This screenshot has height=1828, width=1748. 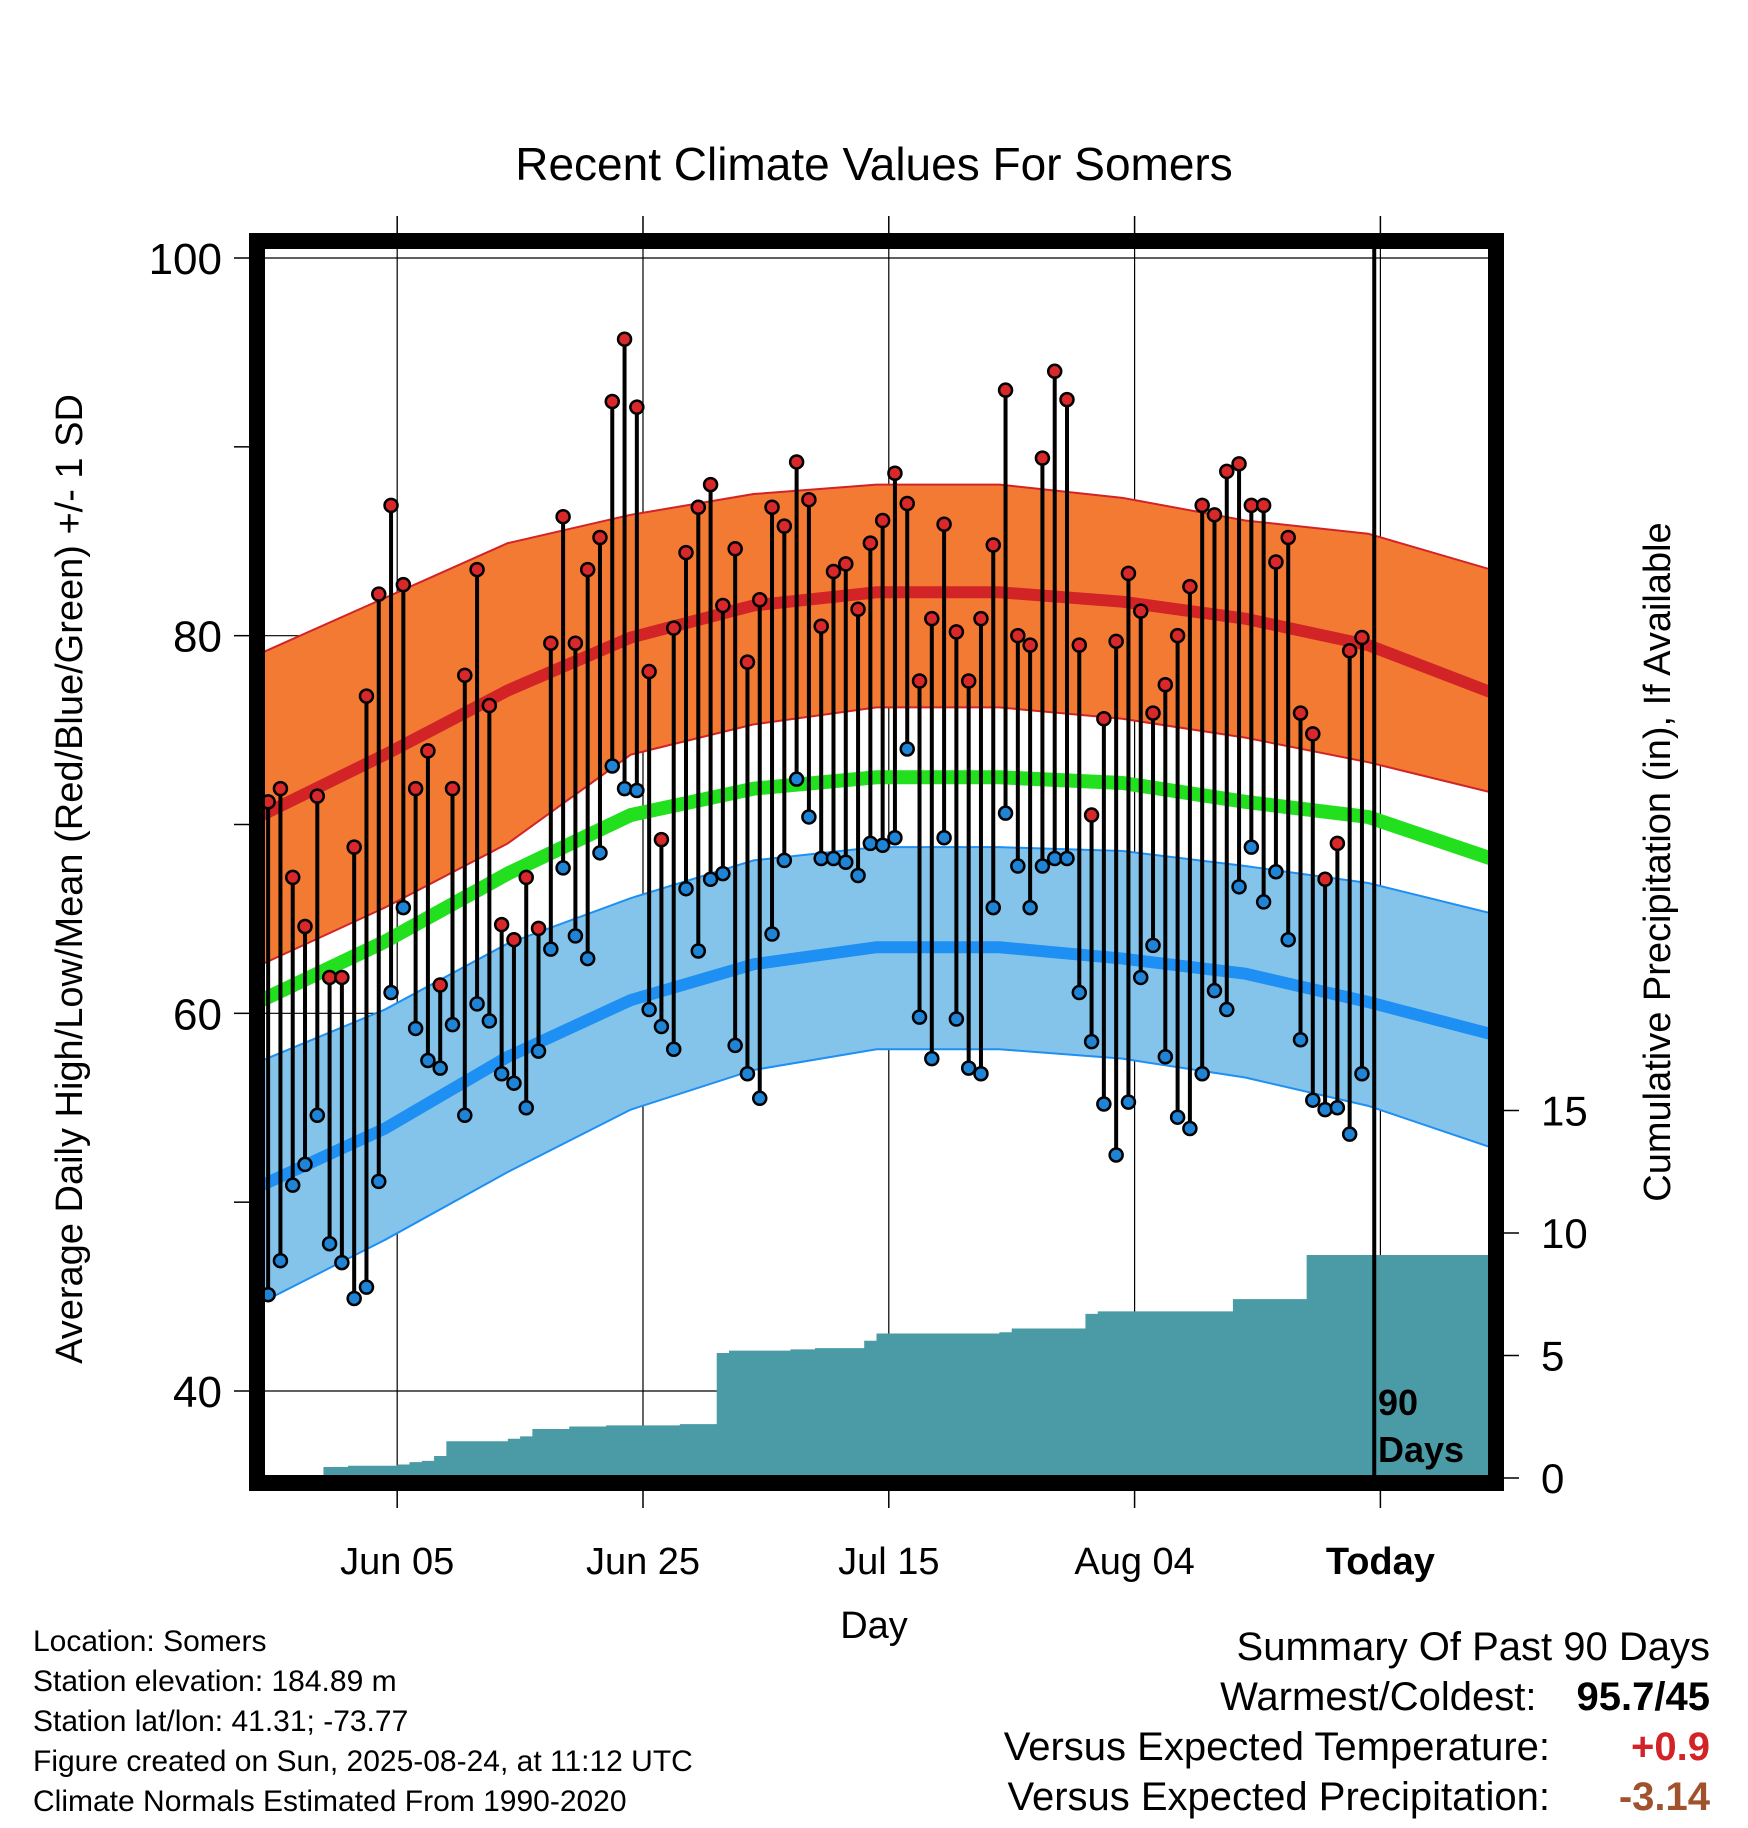 What do you see at coordinates (221, 1721) in the screenshot?
I see `latlon-text: Station lat/lon: 41.31; -73.77` at bounding box center [221, 1721].